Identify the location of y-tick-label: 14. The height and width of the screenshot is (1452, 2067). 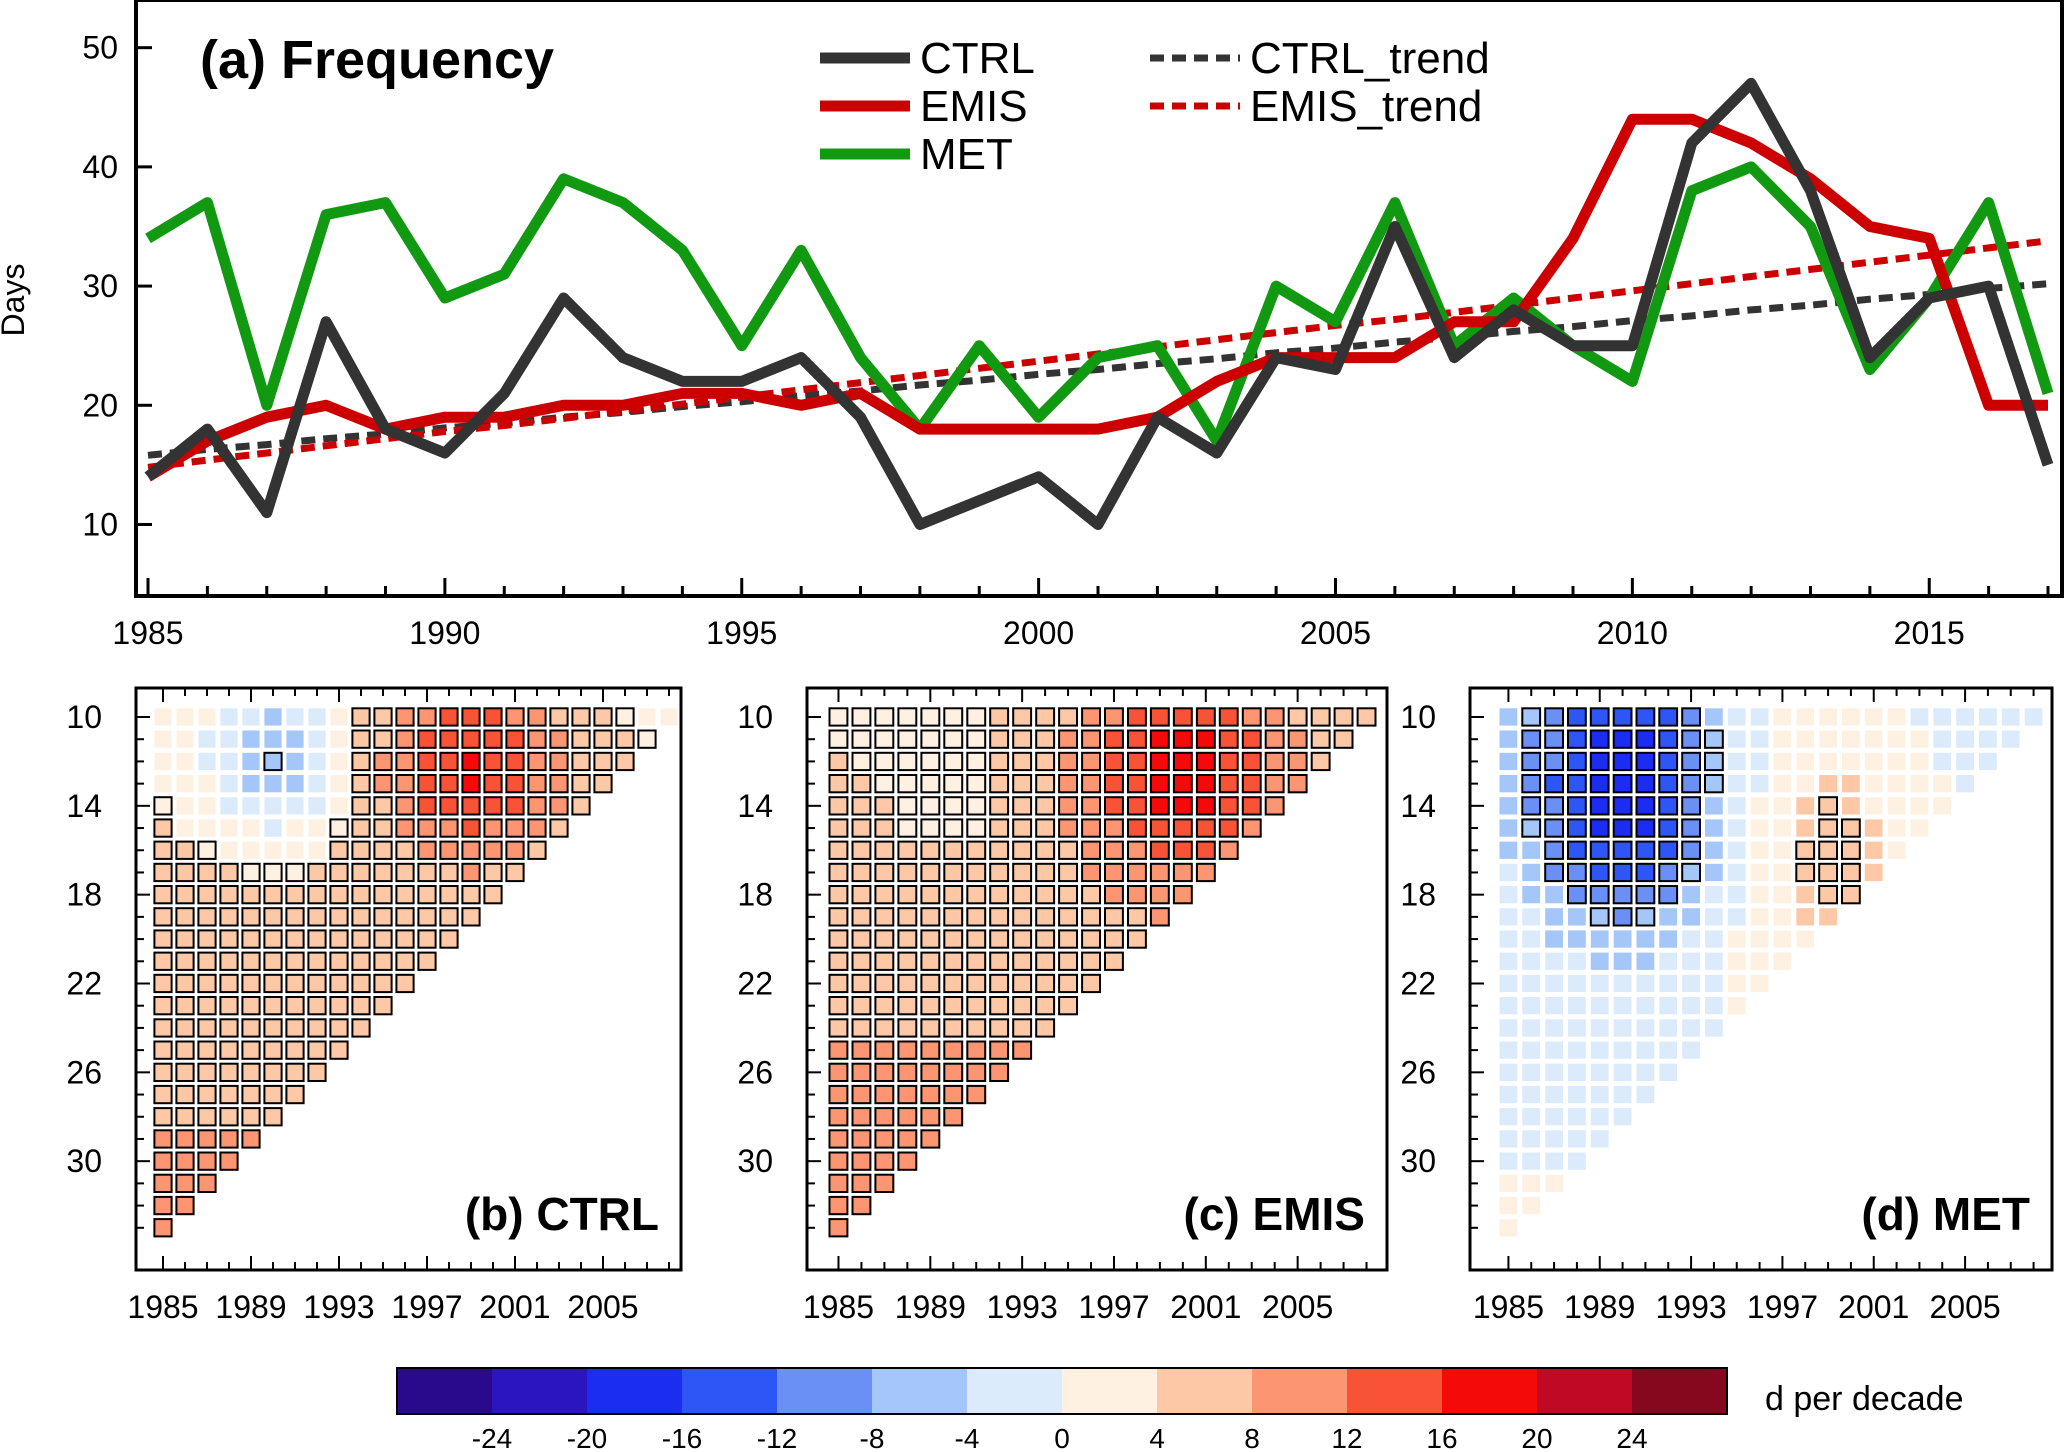
(755, 806).